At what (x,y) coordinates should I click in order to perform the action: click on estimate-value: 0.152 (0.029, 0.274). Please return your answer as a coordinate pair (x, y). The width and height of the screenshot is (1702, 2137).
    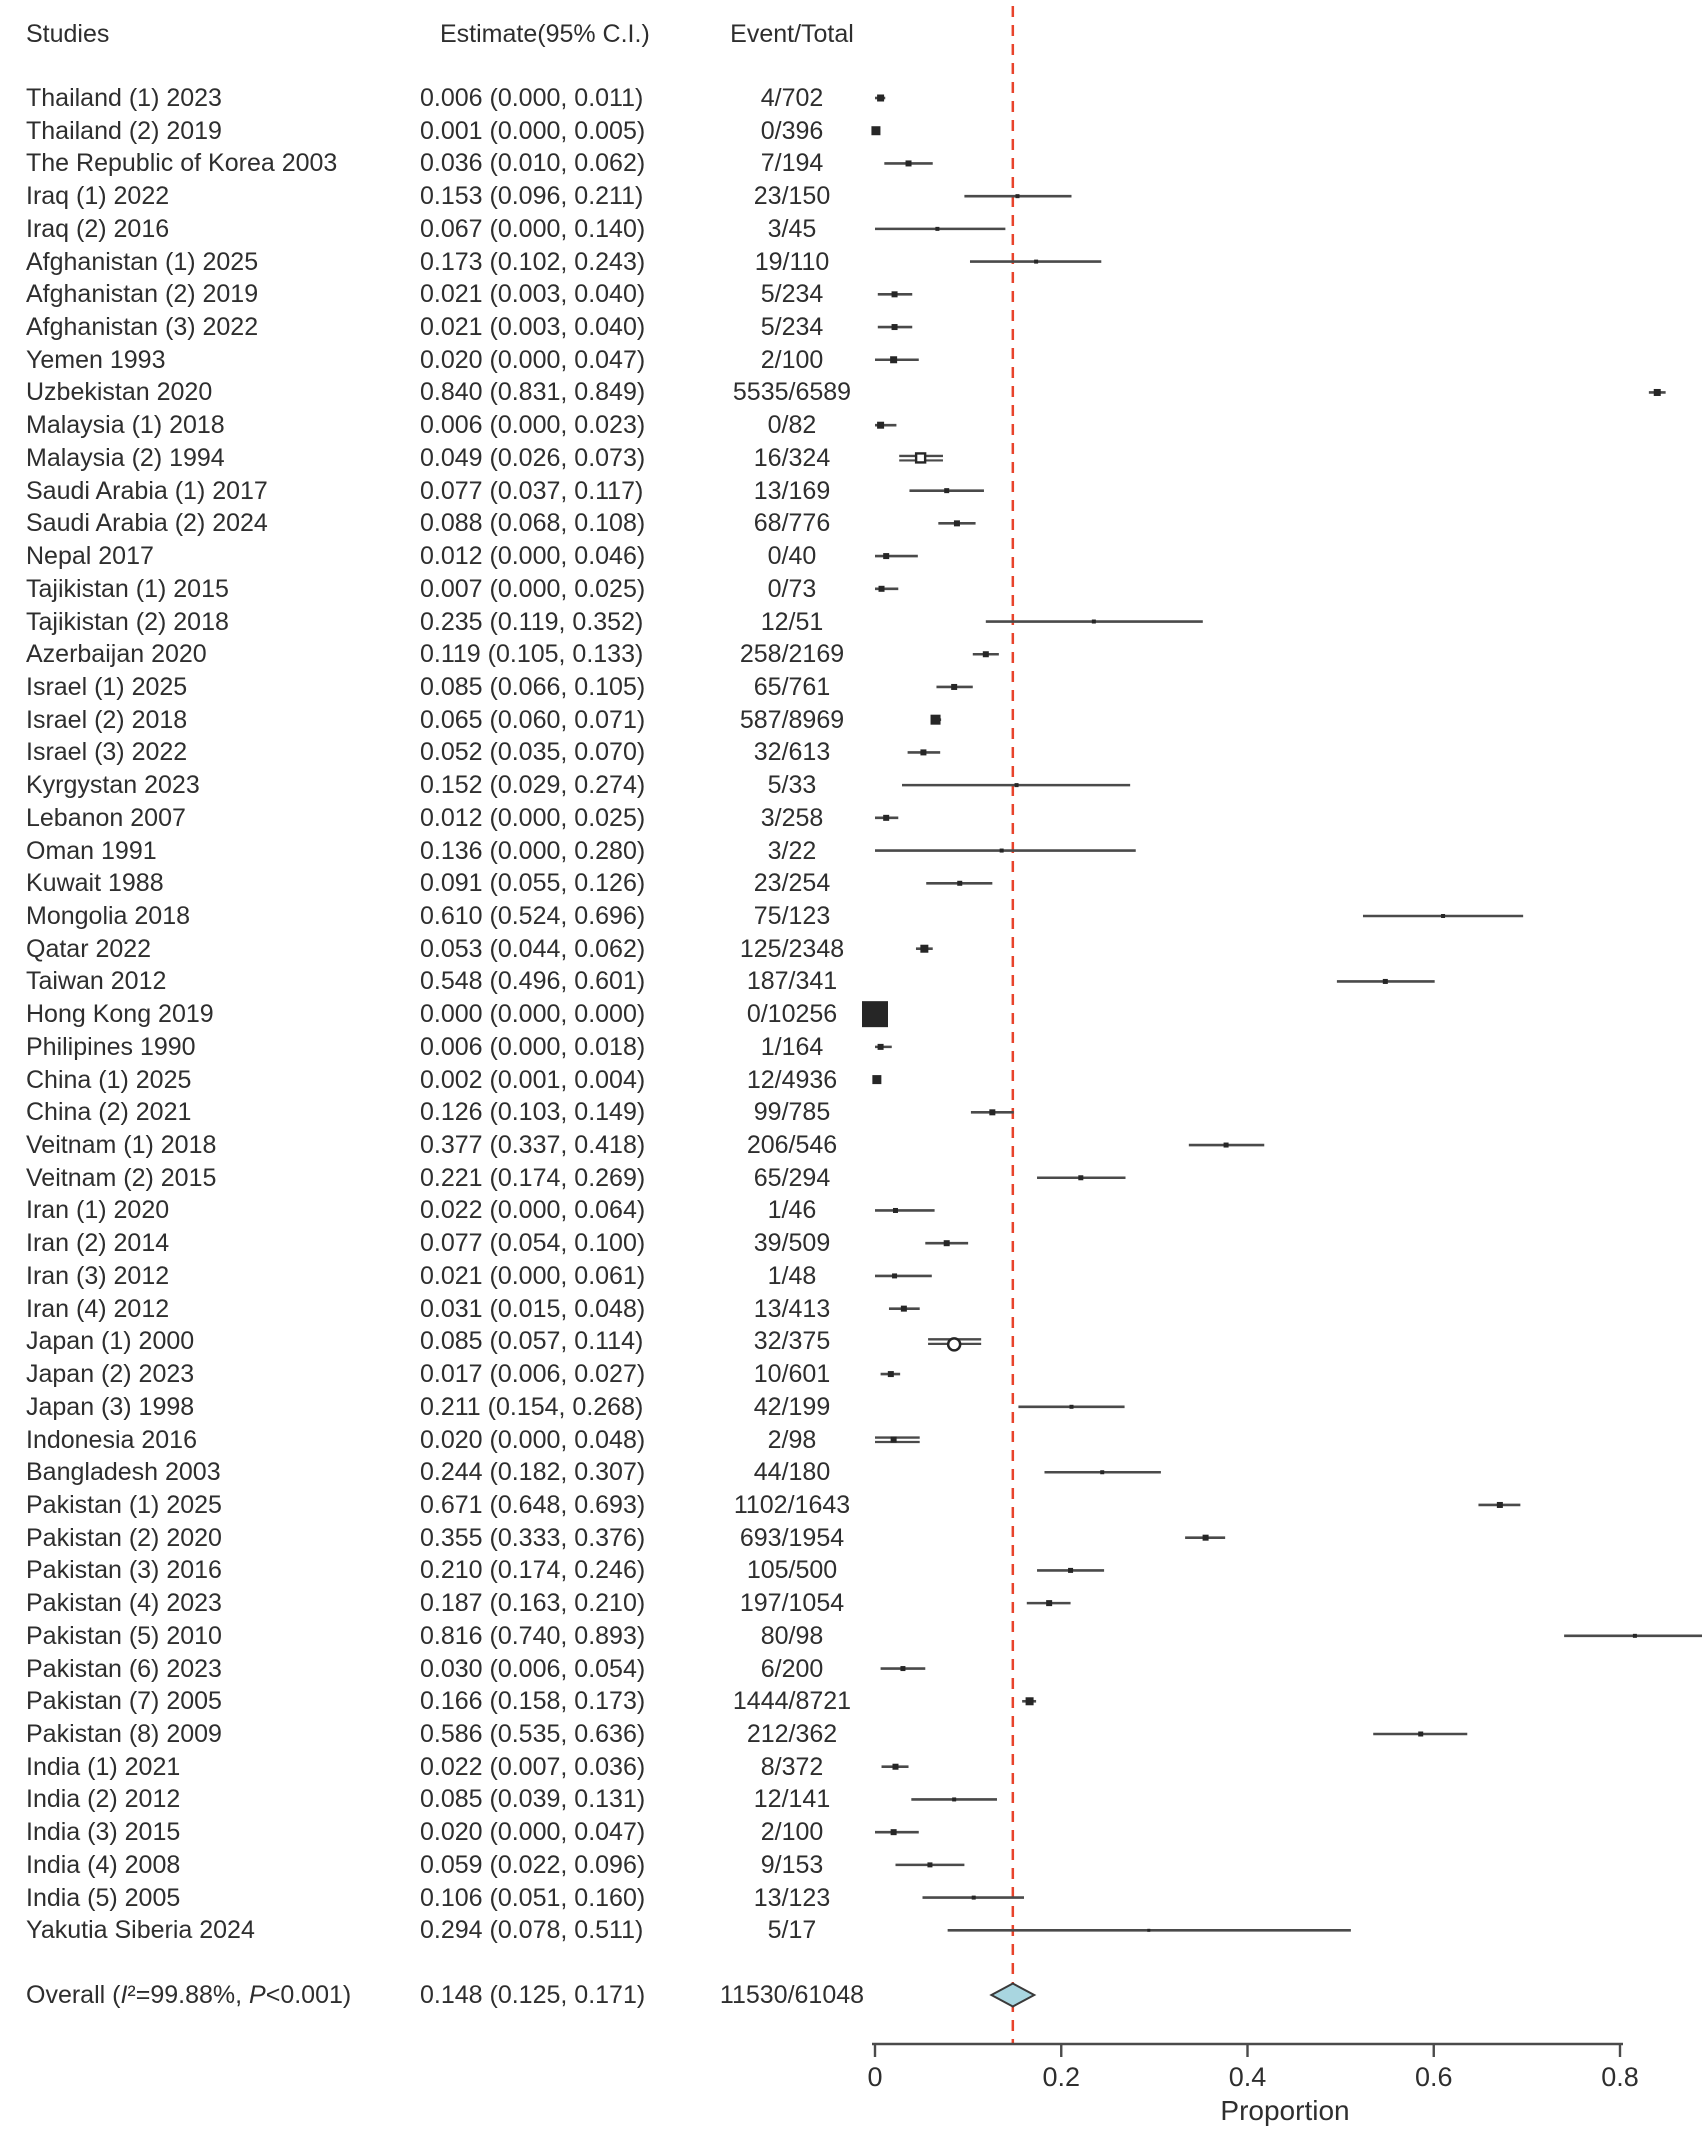
    Looking at the image, I should click on (533, 785).